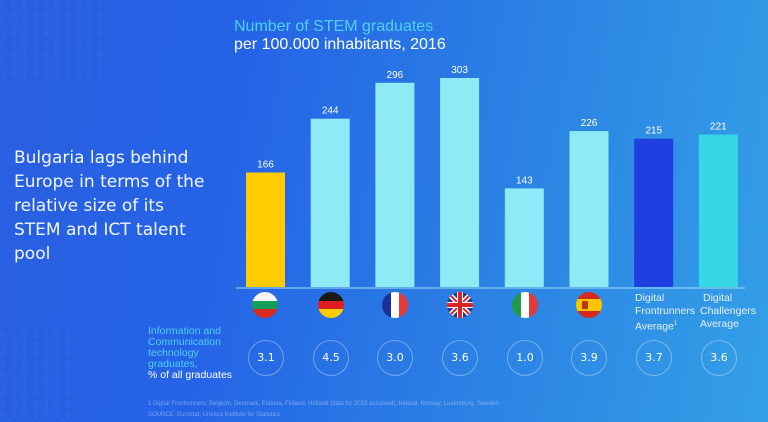 The image size is (768, 422). What do you see at coordinates (654, 212) in the screenshot?
I see `bar-digital-frontrunners-average` at bounding box center [654, 212].